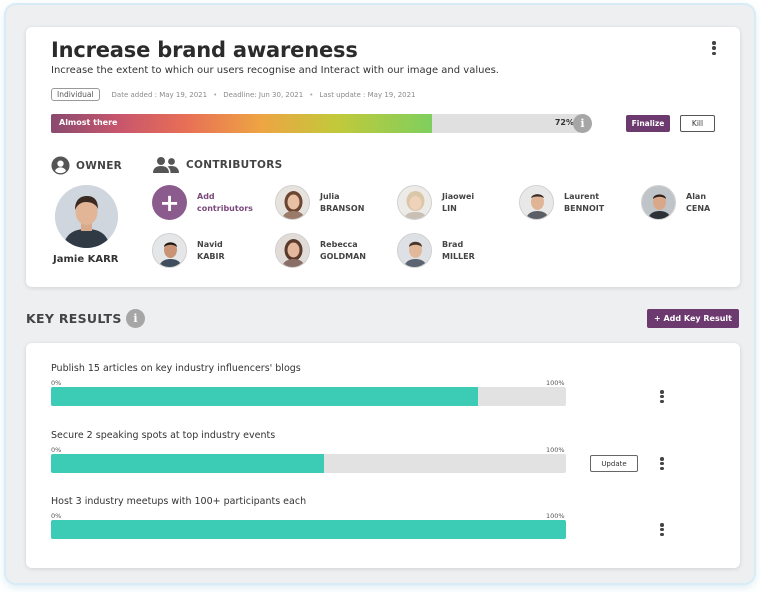  Describe the element at coordinates (693, 318) in the screenshot. I see `add-key-result-button: + Add Key Result` at that location.